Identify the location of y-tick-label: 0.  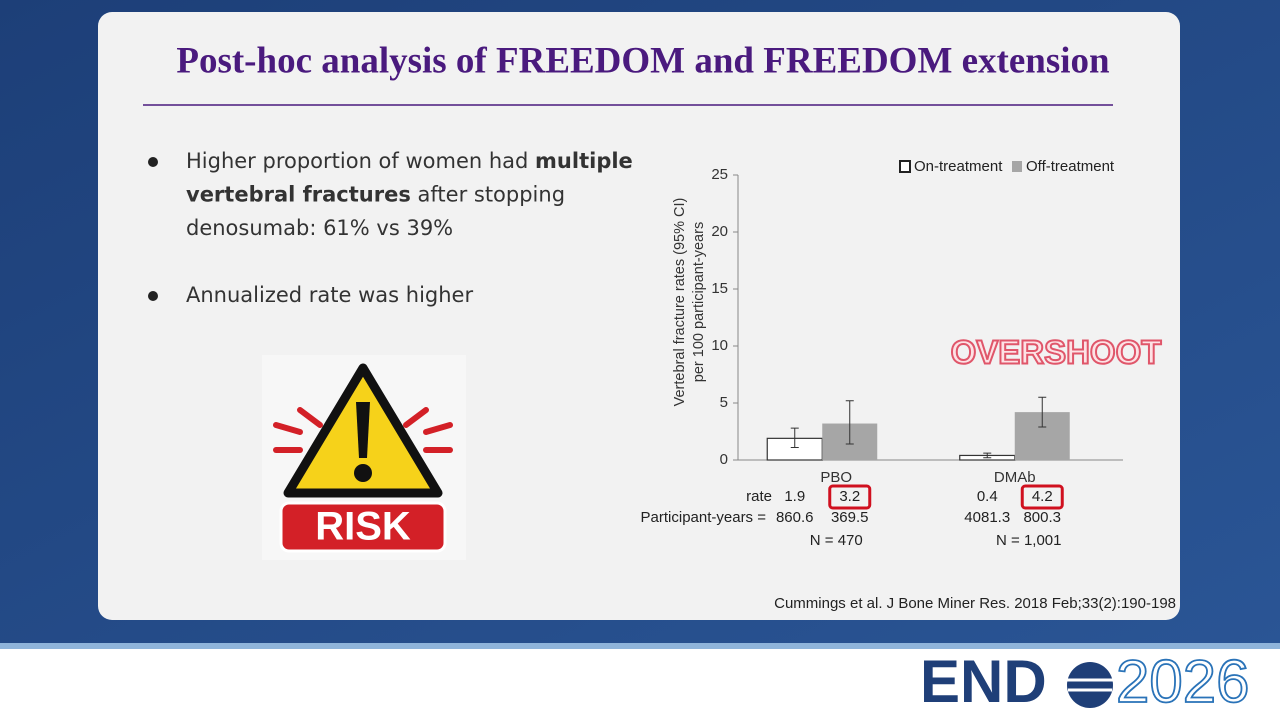
(724, 459).